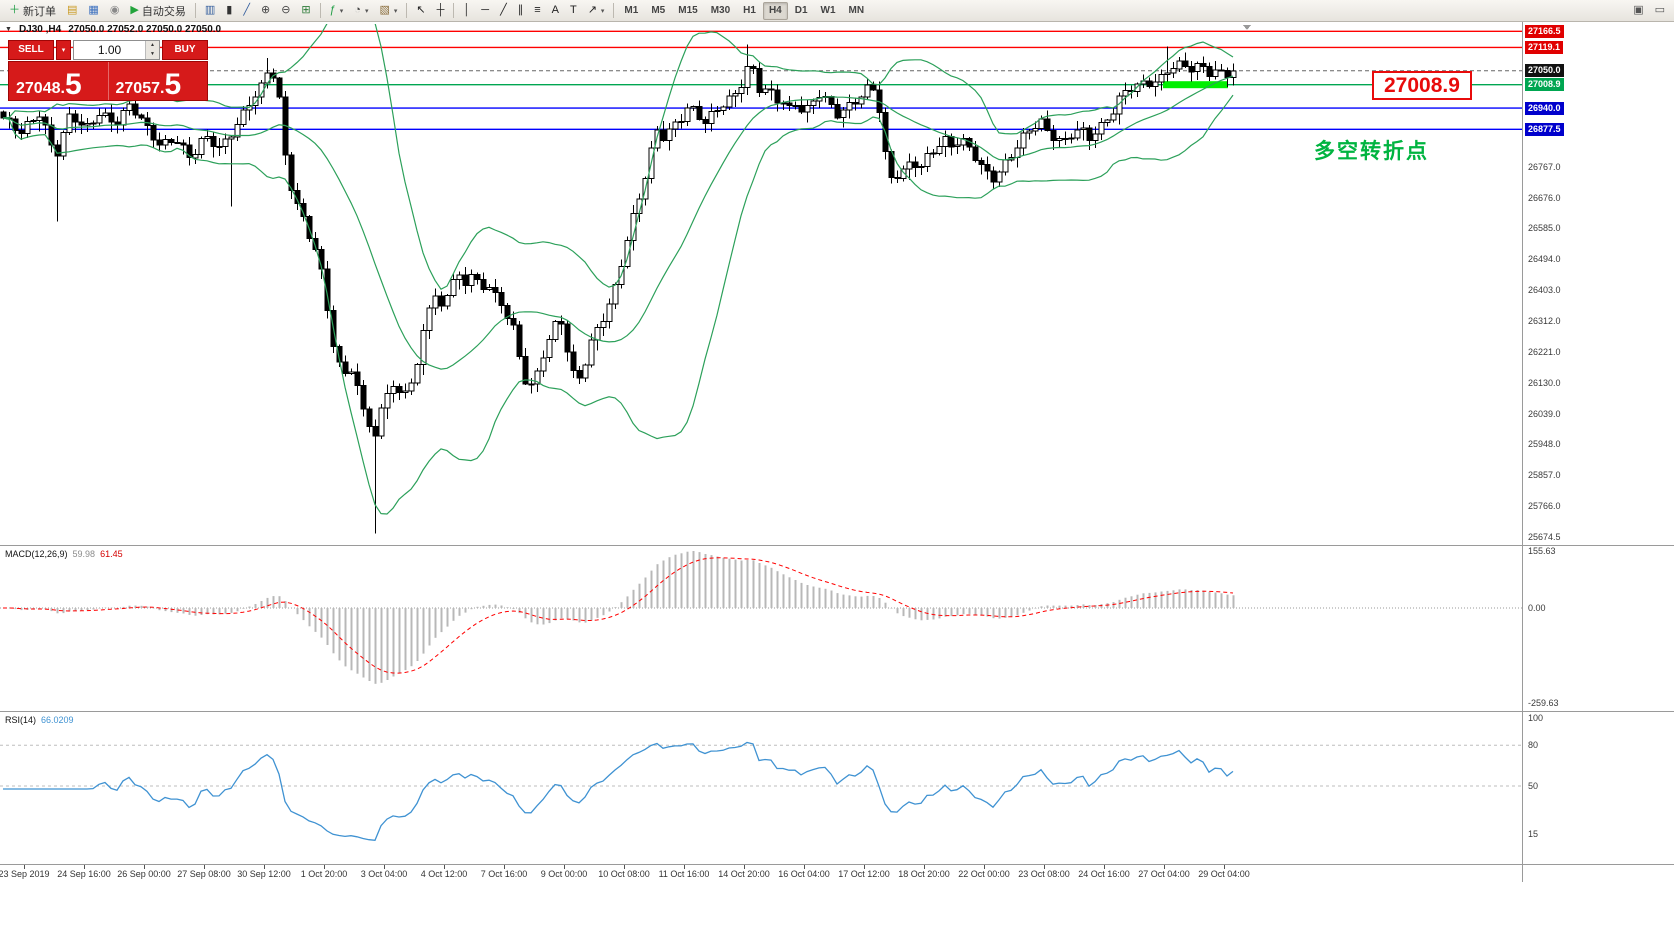  Describe the element at coordinates (1544, 31) in the screenshot. I see `price-level-label: 27166.5` at that location.